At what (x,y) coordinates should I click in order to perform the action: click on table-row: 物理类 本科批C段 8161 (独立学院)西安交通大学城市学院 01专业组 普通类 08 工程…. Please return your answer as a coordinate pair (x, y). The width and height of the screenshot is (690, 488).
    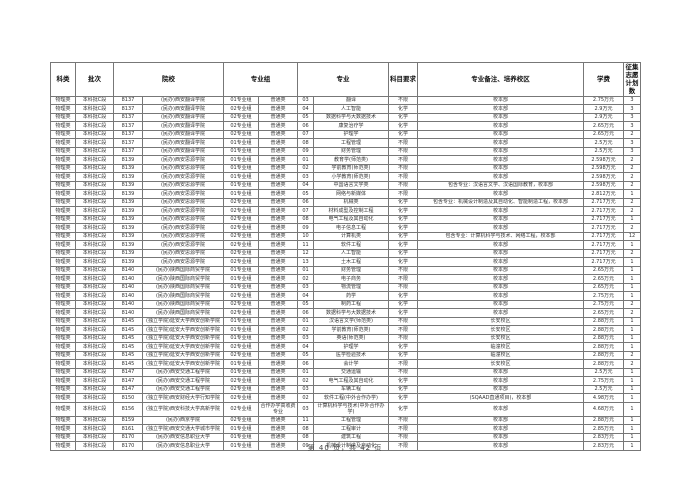
    Looking at the image, I should click on (345, 429).